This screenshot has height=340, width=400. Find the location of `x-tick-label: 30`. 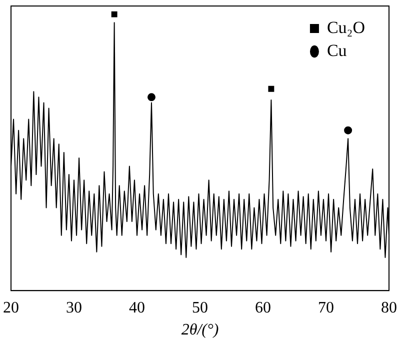

x-tick-label: 30 is located at coordinates (74, 307).